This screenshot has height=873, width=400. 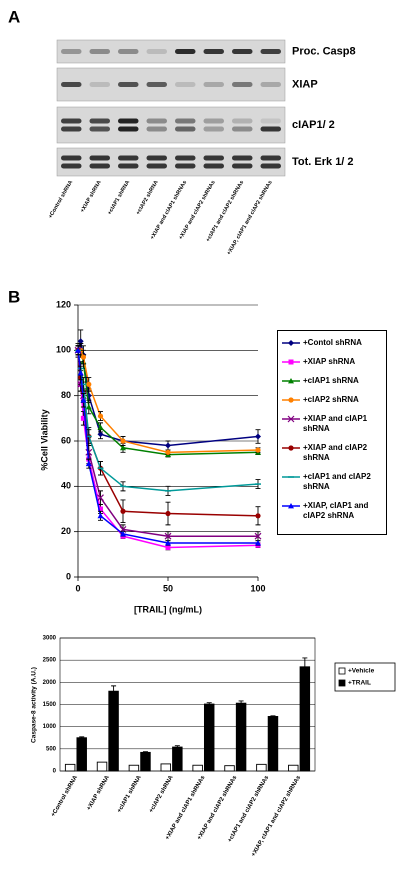 I want to click on legend-label: +cIAP1 shRNA, so click(x=331, y=380).